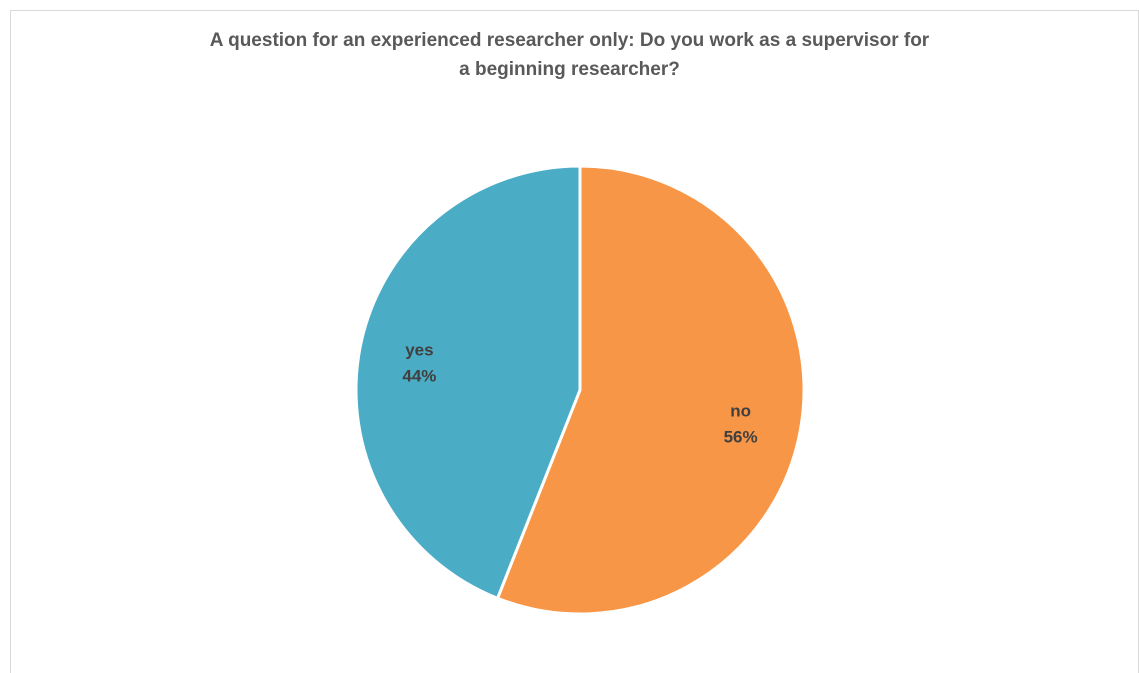 This screenshot has width=1139, height=673. What do you see at coordinates (740, 411) in the screenshot?
I see `slice-category-label-no: no` at bounding box center [740, 411].